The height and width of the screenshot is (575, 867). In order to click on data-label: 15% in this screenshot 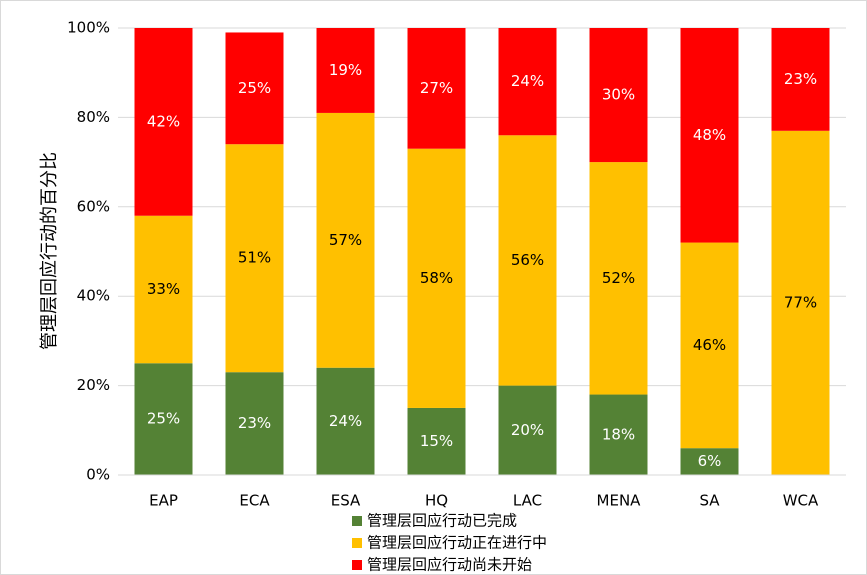, I will do `click(436, 441)`.